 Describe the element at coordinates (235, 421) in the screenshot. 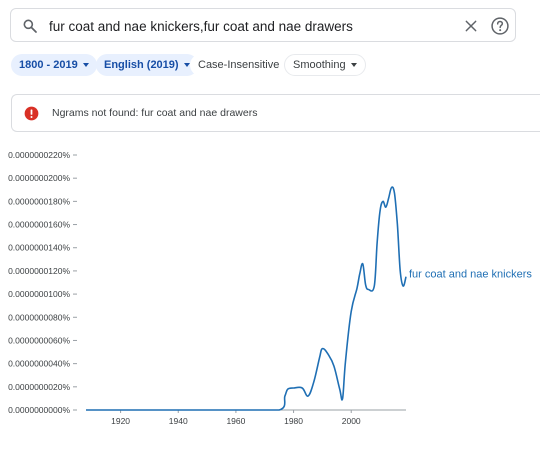

I see `x-tick-label: 1960` at that location.